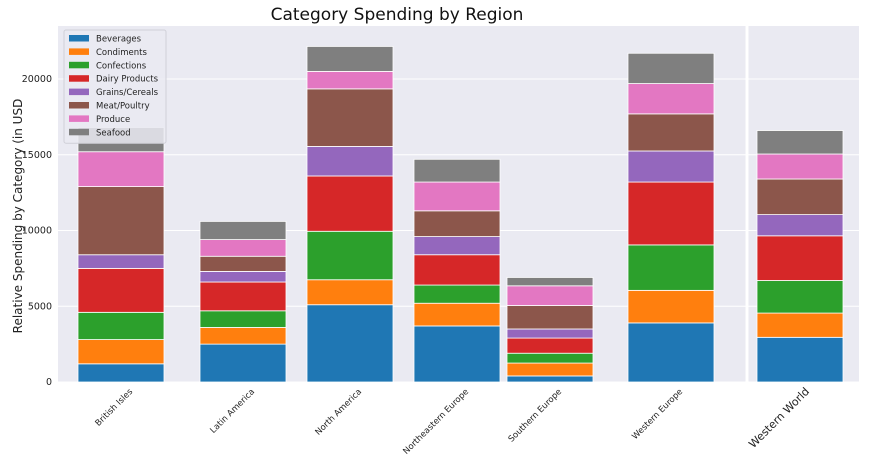  What do you see at coordinates (49, 382) in the screenshot?
I see `y-tick-label: 0` at bounding box center [49, 382].